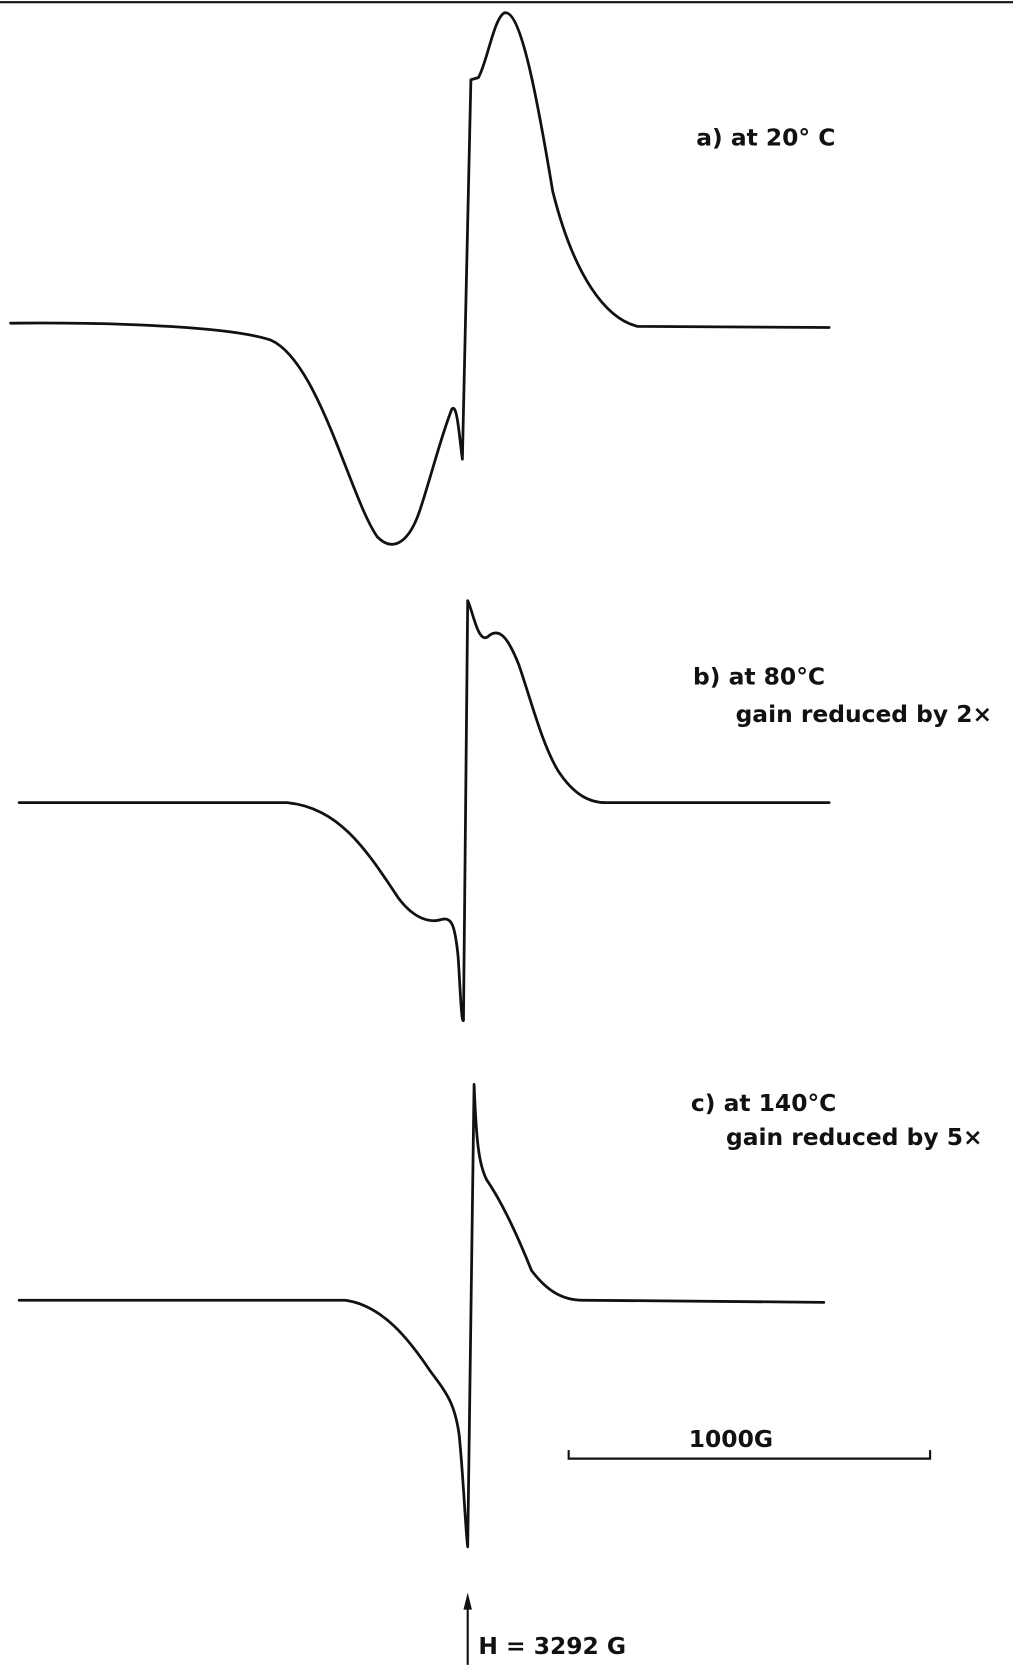 The height and width of the screenshot is (1667, 1013). I want to click on field-arrowhead, so click(467, 1601).